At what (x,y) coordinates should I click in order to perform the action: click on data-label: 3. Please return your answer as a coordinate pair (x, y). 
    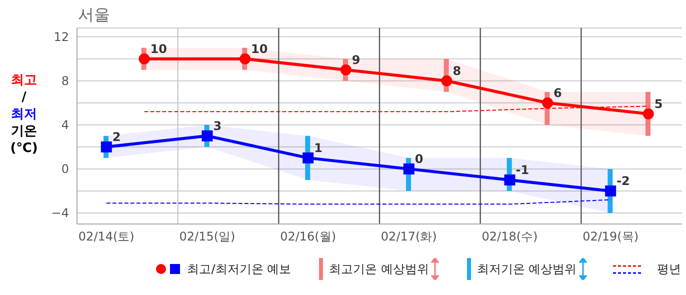
    Looking at the image, I should click on (217, 125).